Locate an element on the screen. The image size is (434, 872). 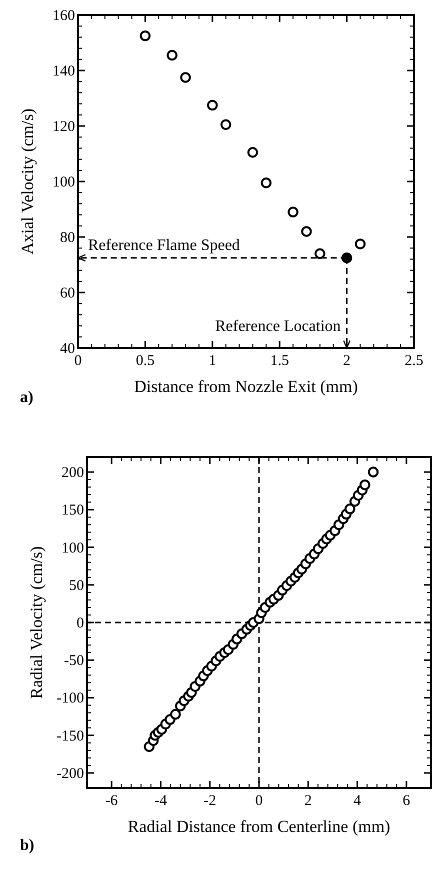
y-tick-label: -50 is located at coordinates (74, 661).